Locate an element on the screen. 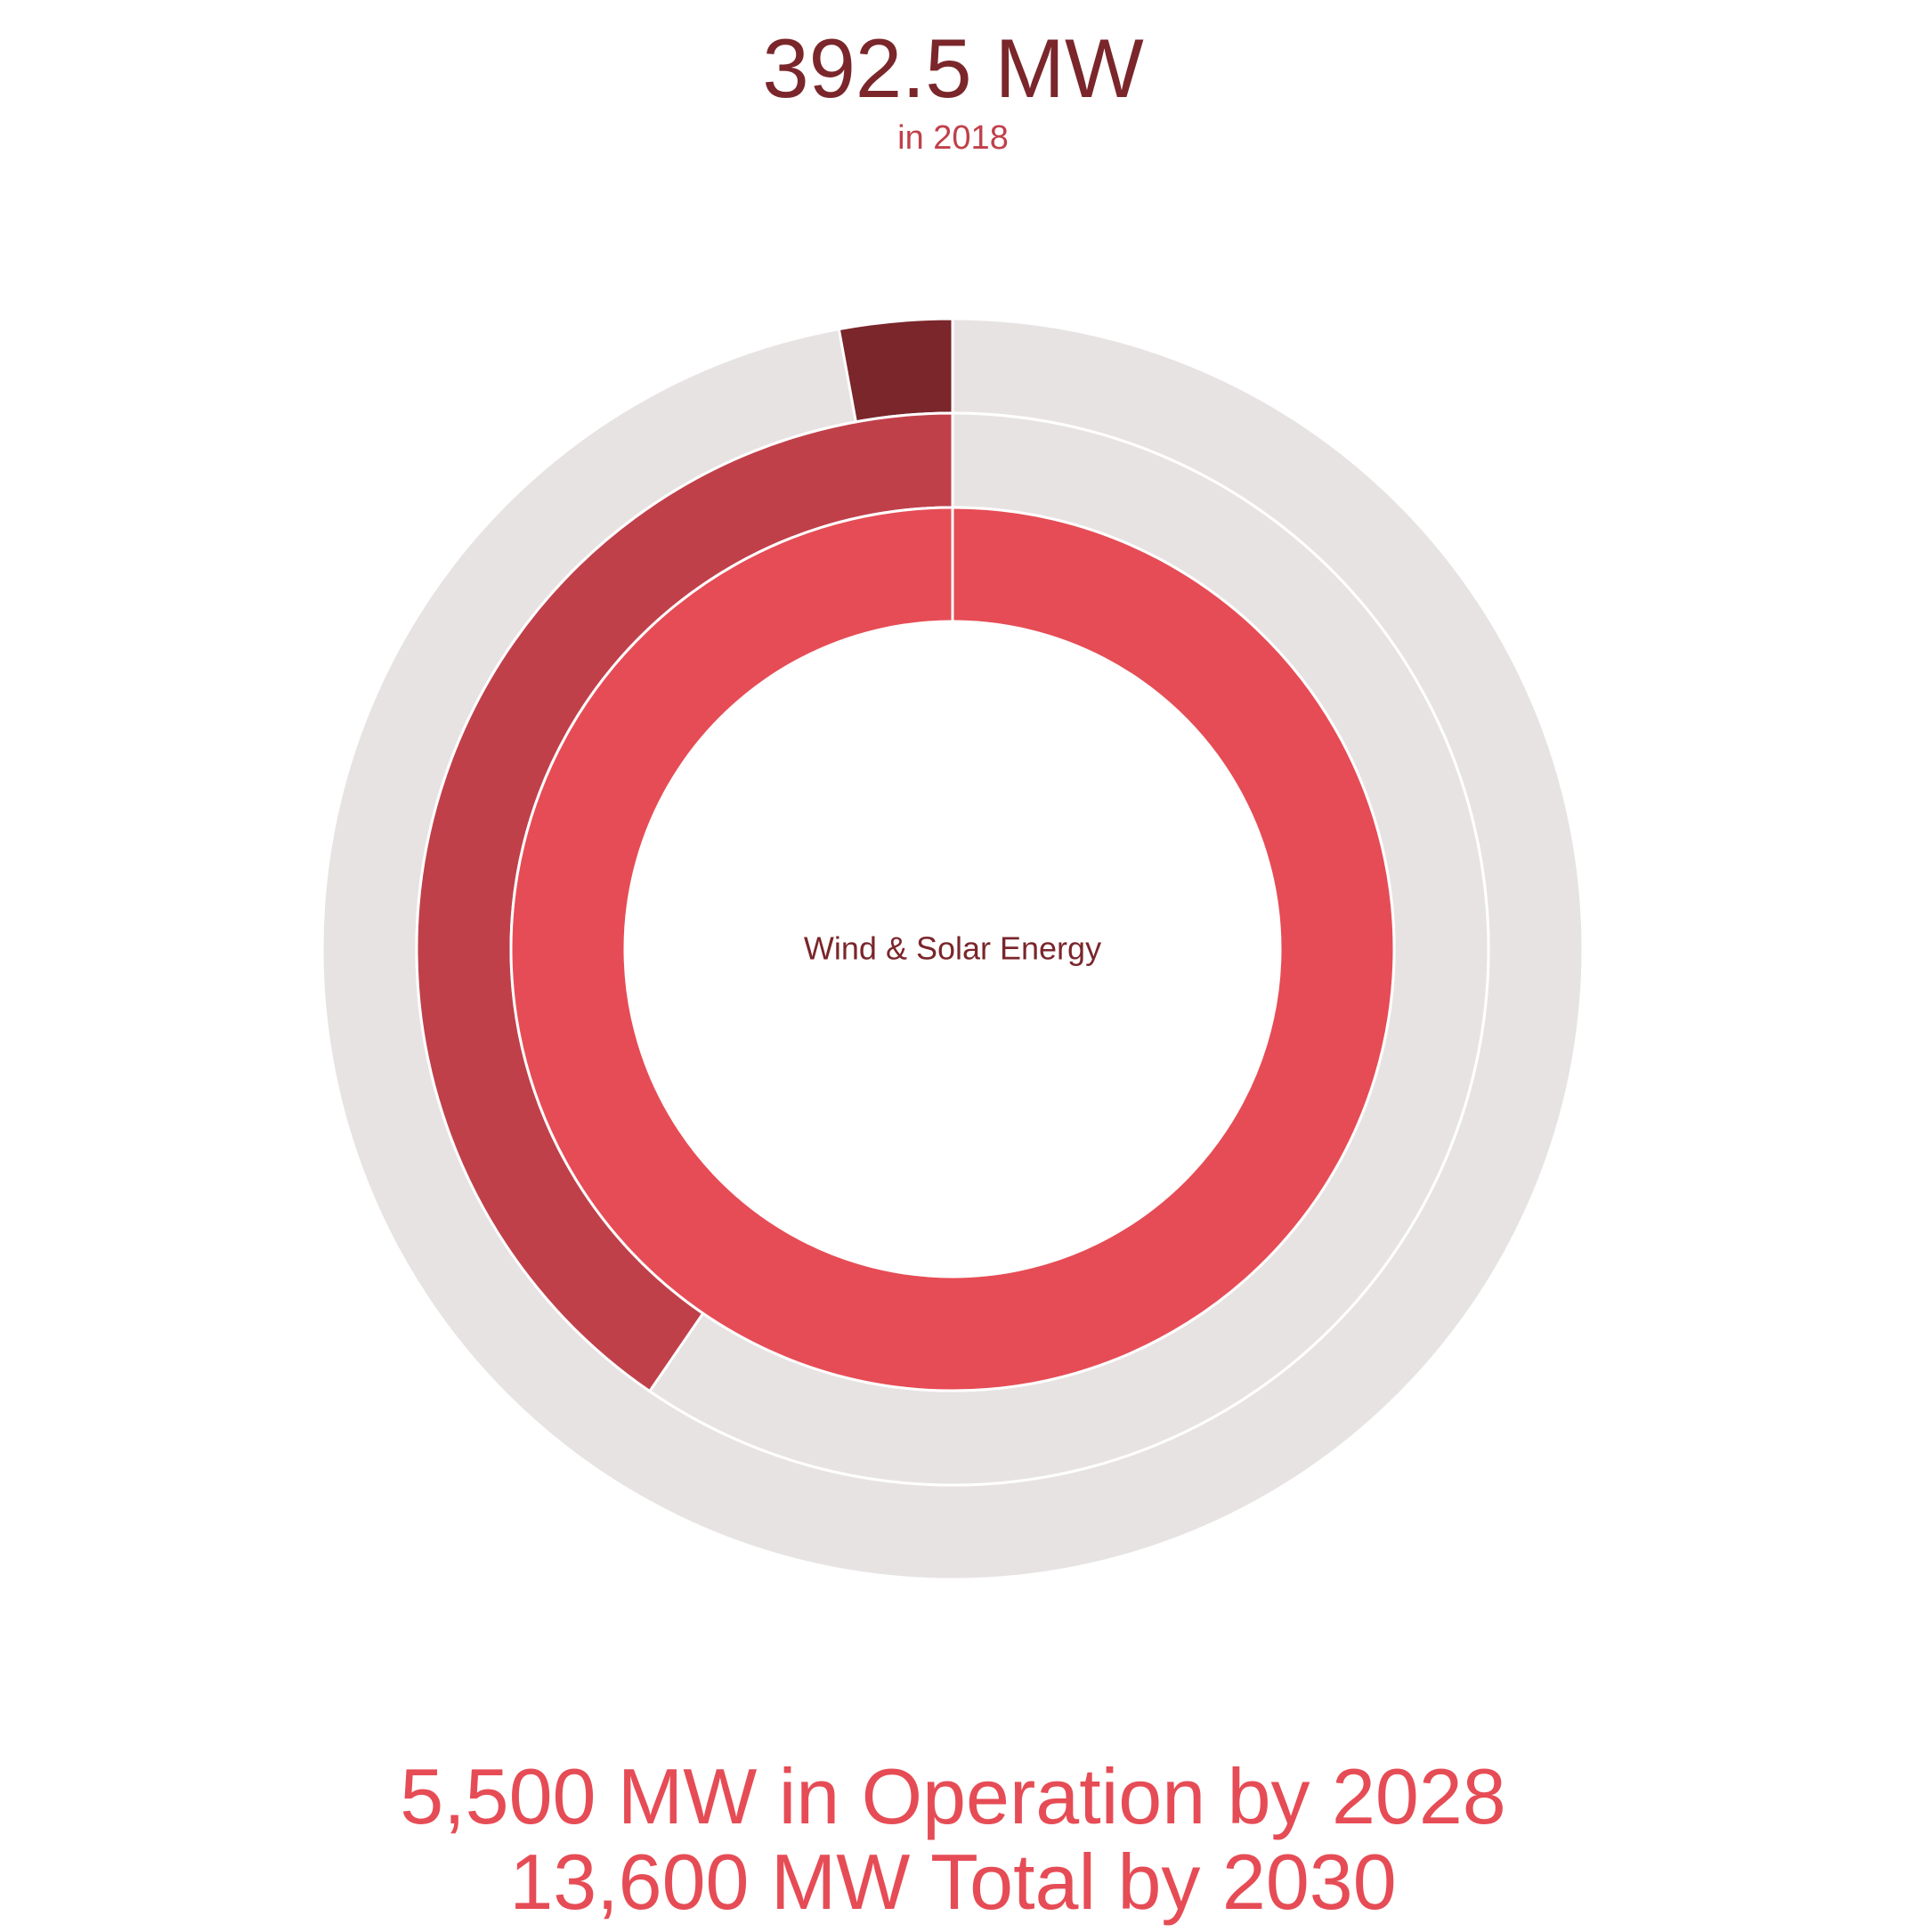  target-2028: 5,500 MW in Operation by 2028 is located at coordinates (953, 1796).